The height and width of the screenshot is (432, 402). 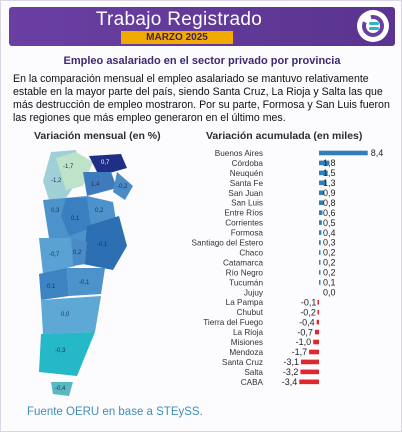 I want to click on map-label: -1,7, so click(x=68, y=167).